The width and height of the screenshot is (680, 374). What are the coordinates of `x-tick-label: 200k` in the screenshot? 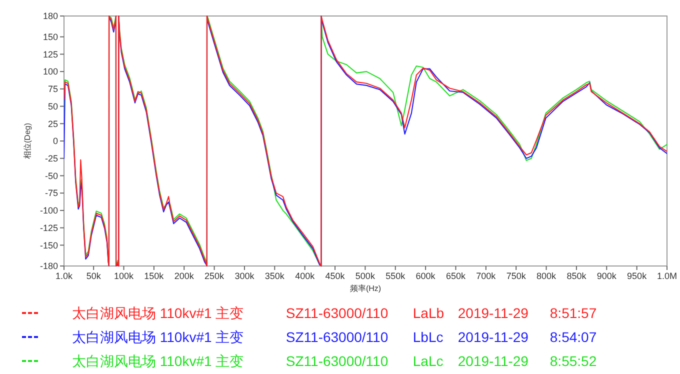 It's located at (184, 276).